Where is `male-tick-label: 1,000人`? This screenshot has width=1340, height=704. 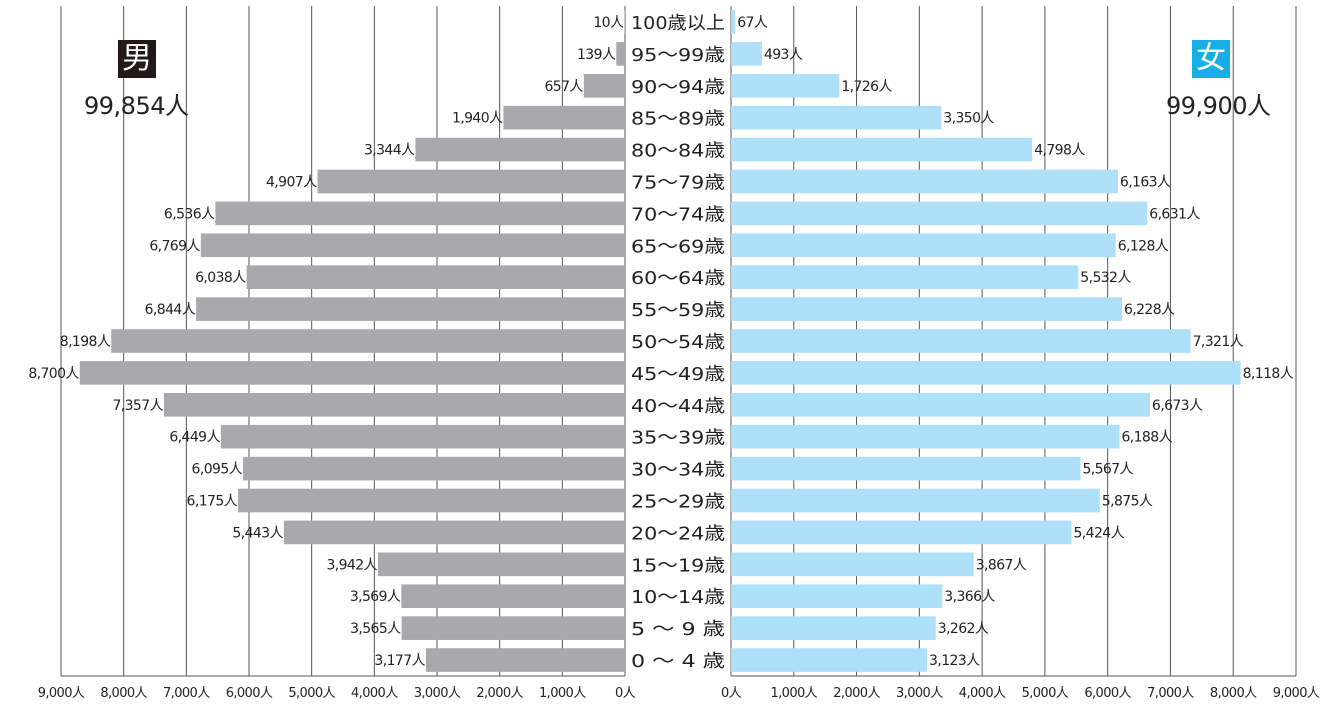
male-tick-label: 1,000人 is located at coordinates (562, 693).